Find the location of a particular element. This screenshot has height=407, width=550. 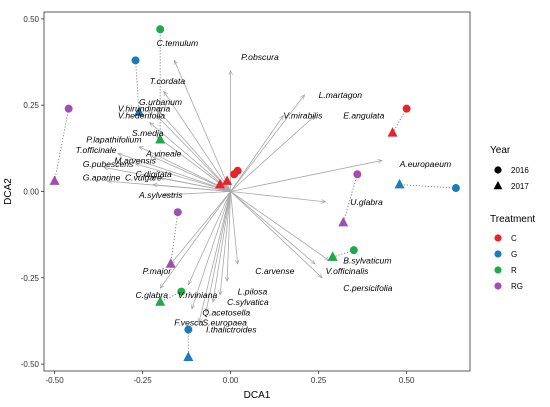

species-label-l-pilosa: L.pilosa is located at coordinates (253, 292).